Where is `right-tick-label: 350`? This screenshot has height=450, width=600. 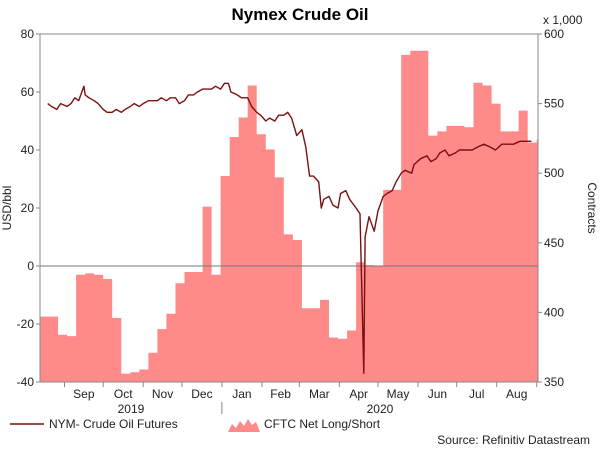 right-tick-label: 350 is located at coordinates (554, 382).